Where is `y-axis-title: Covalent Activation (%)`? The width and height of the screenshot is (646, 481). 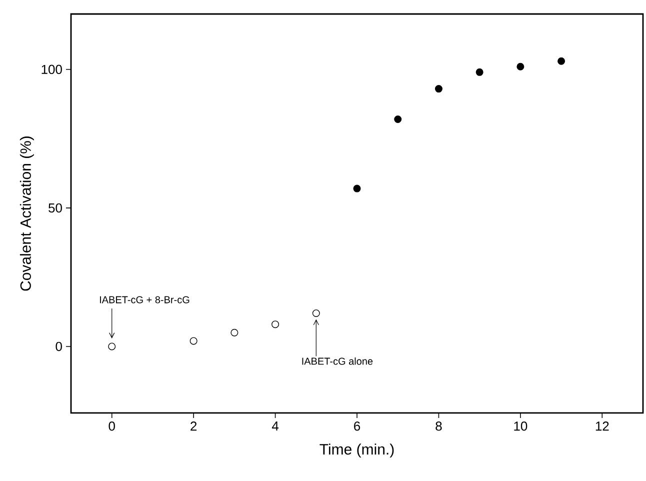 y-axis-title: Covalent Activation (%) is located at coordinates (27, 213).